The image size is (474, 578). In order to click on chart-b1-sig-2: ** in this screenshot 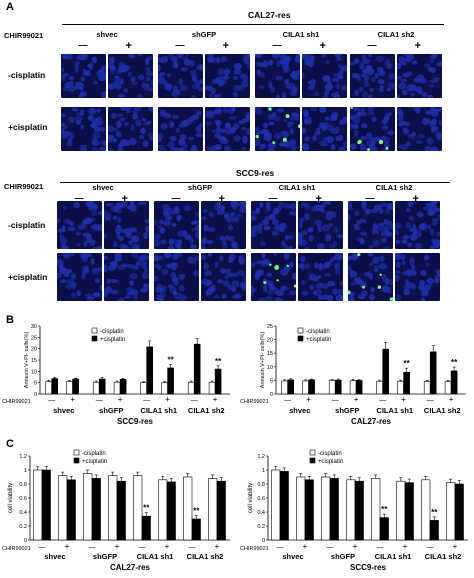, I will do `click(170, 359)`.